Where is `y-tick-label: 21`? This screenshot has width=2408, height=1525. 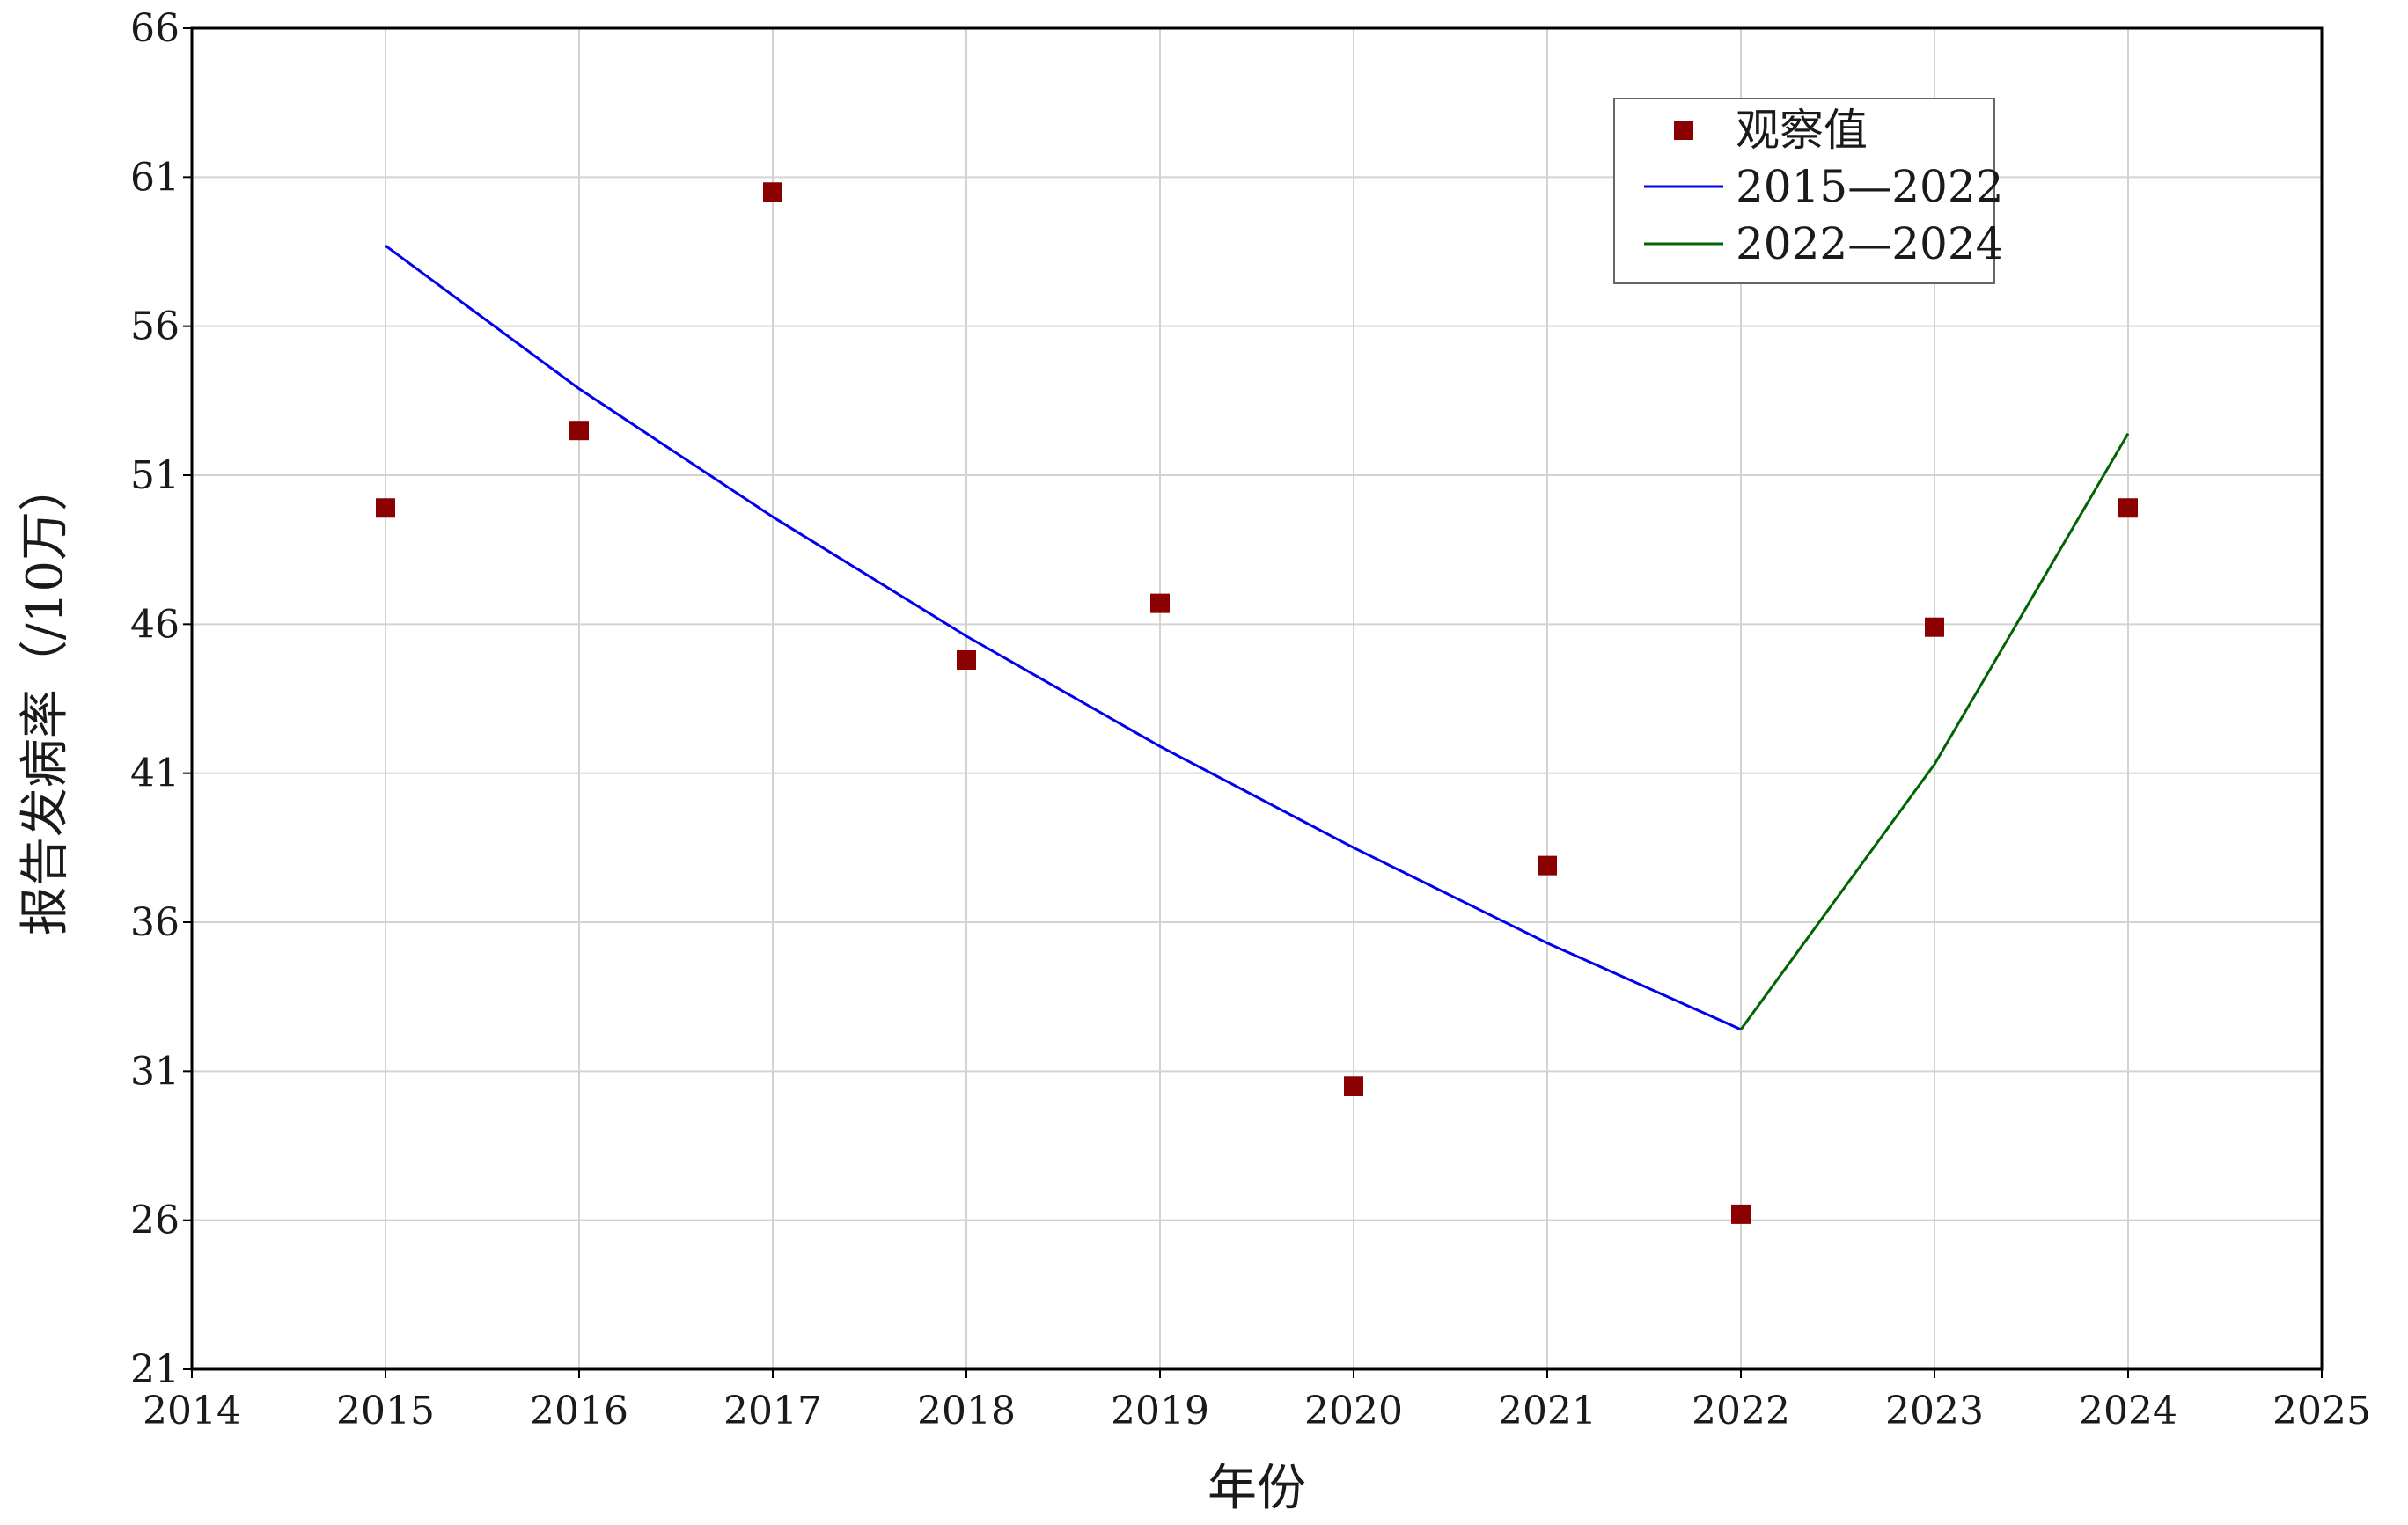
y-tick-label: 21 is located at coordinates (155, 1369).